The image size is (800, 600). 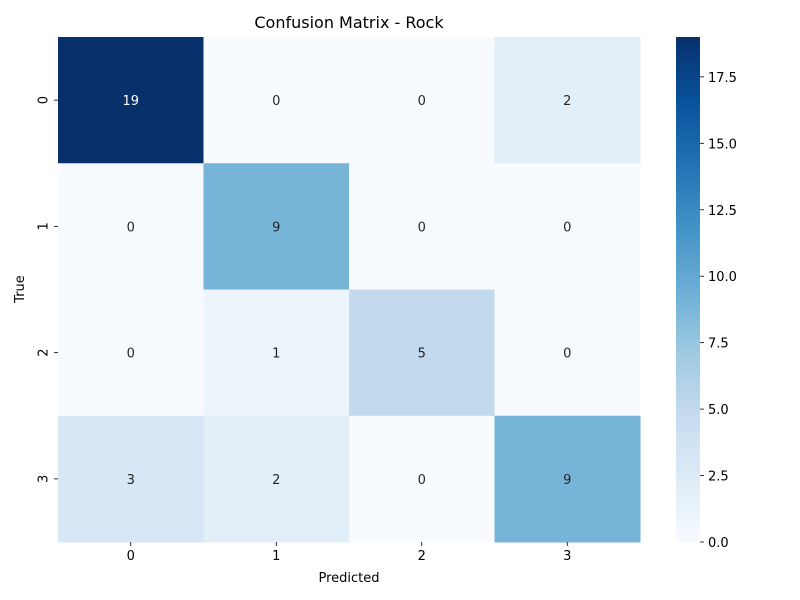 I want to click on heatmap-cell-r0-c0, so click(x=131, y=100).